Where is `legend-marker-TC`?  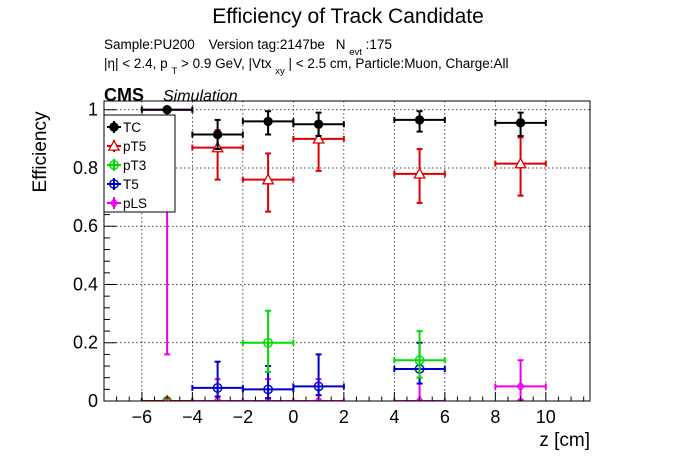 legend-marker-TC is located at coordinates (114, 127).